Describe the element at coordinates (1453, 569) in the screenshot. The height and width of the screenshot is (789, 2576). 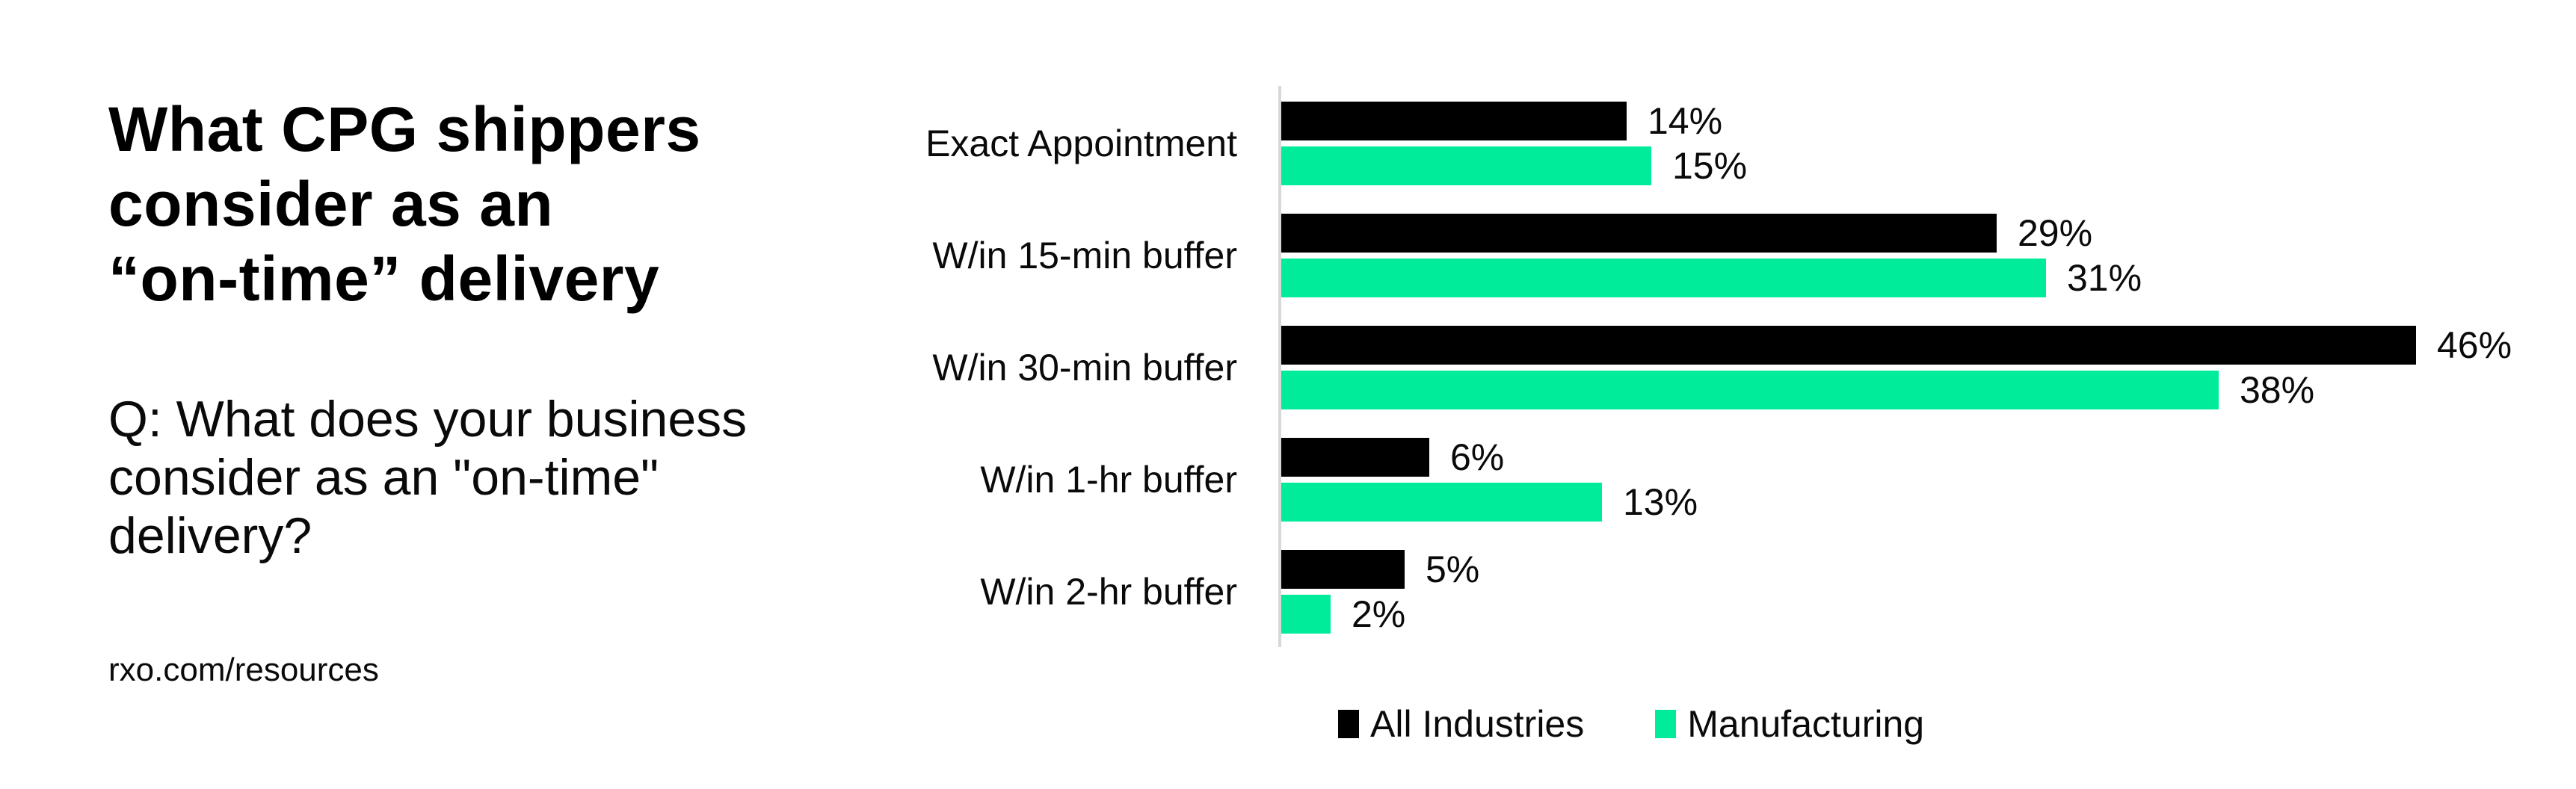
I see `value-label: 5%` at that location.